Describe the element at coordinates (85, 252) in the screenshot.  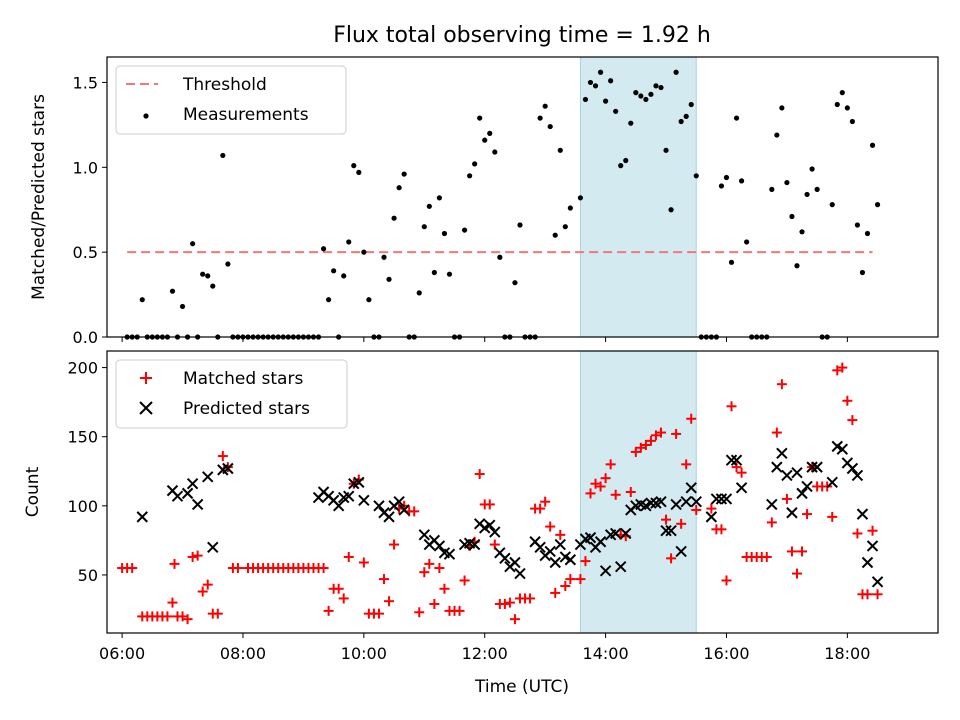
I see `top-y-tick-label: 0.5` at that location.